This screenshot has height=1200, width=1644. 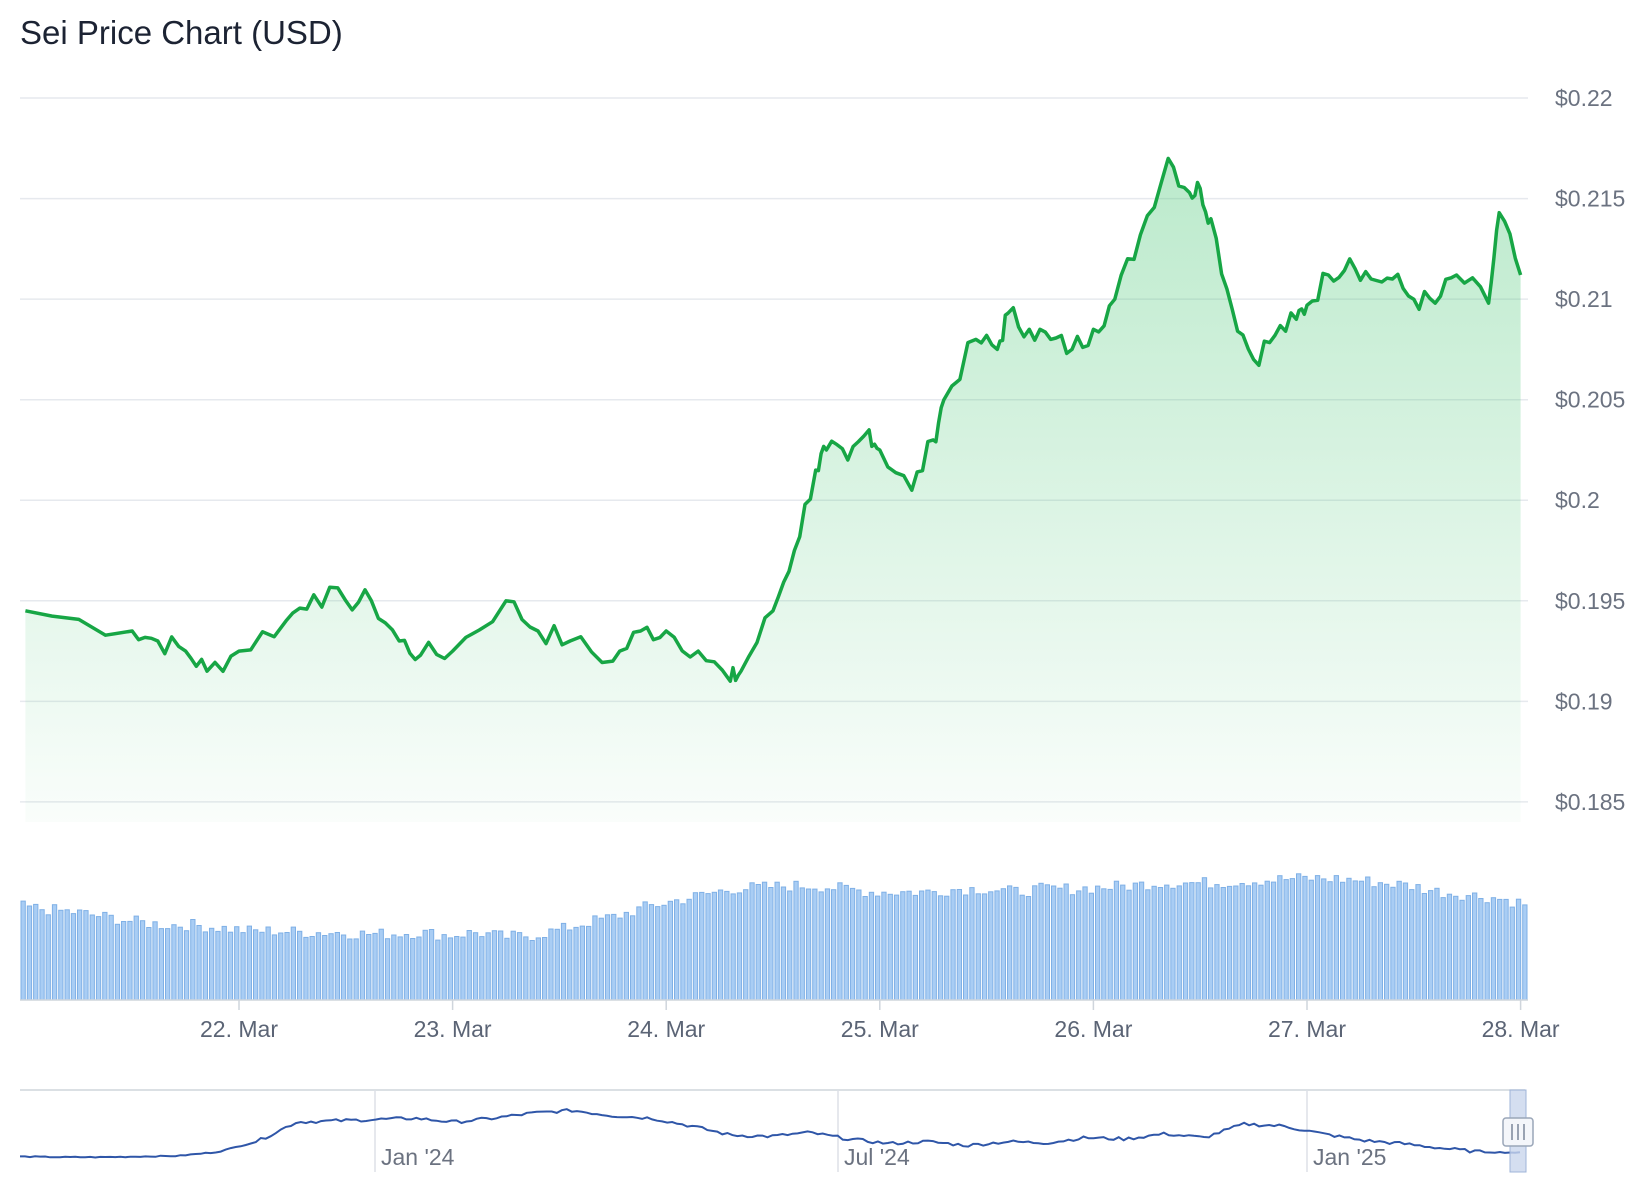 What do you see at coordinates (1590, 802) in the screenshot?
I see `y-tick-label: $0.185` at bounding box center [1590, 802].